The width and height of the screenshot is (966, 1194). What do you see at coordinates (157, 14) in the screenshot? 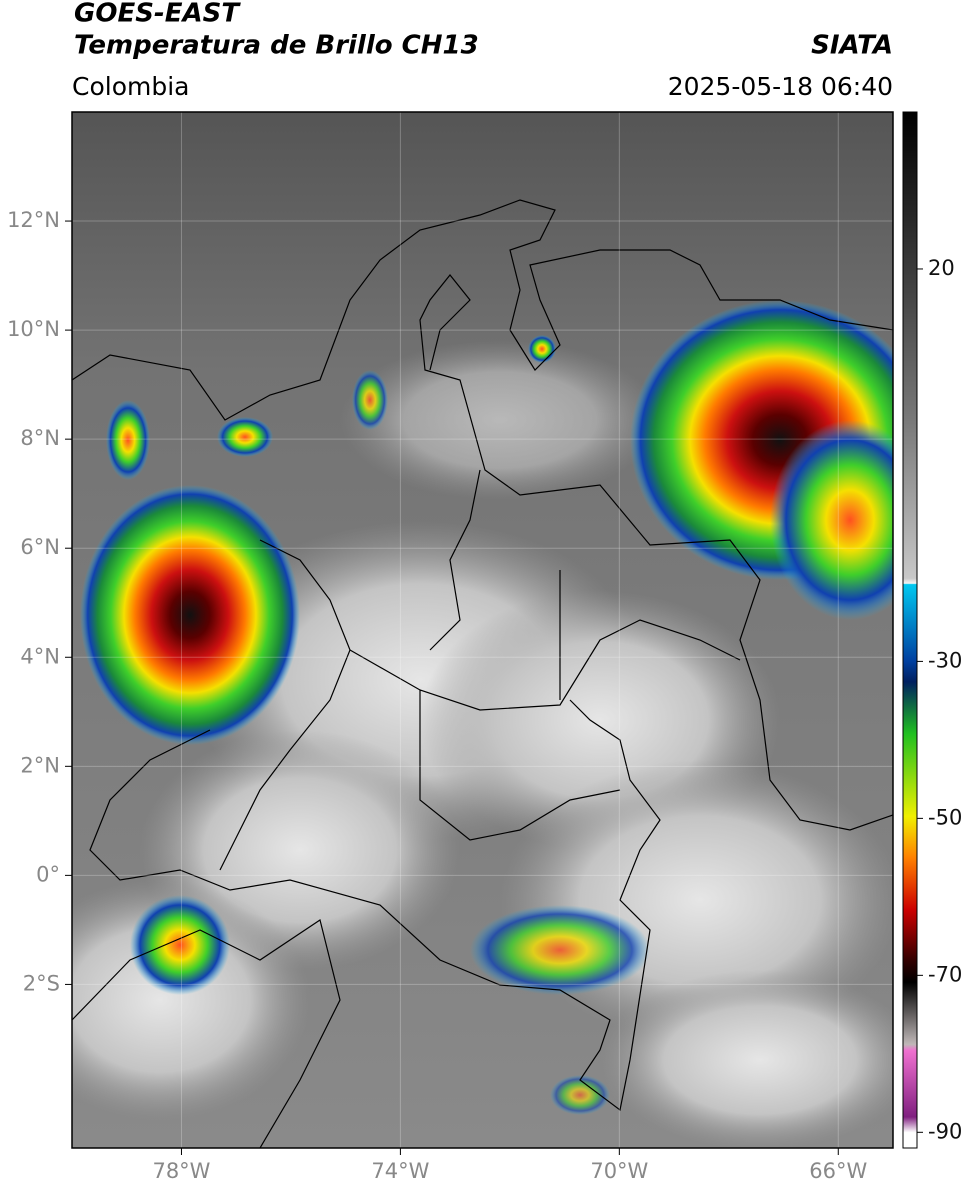
I see `satellite: GOES-EAST` at bounding box center [157, 14].